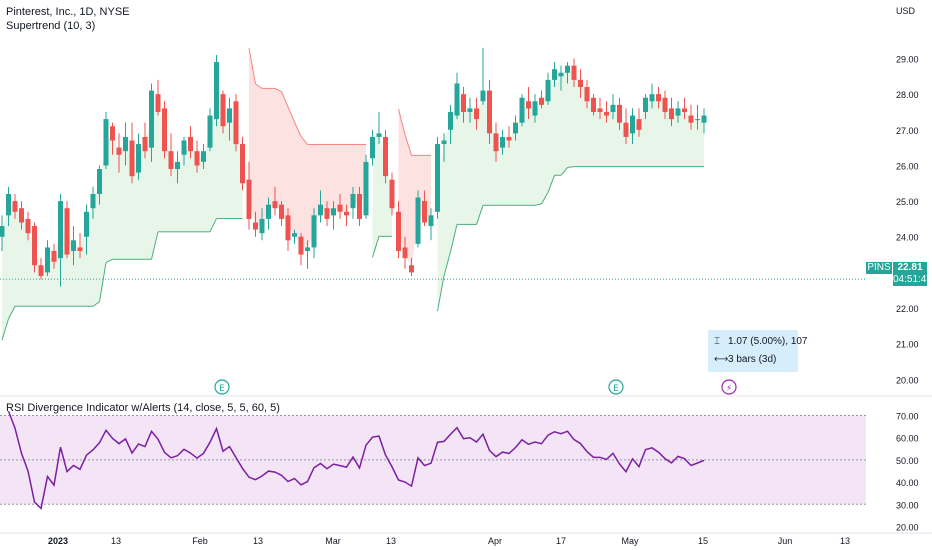  Describe the element at coordinates (200, 541) in the screenshot. I see `time-tick-label: Feb` at that location.